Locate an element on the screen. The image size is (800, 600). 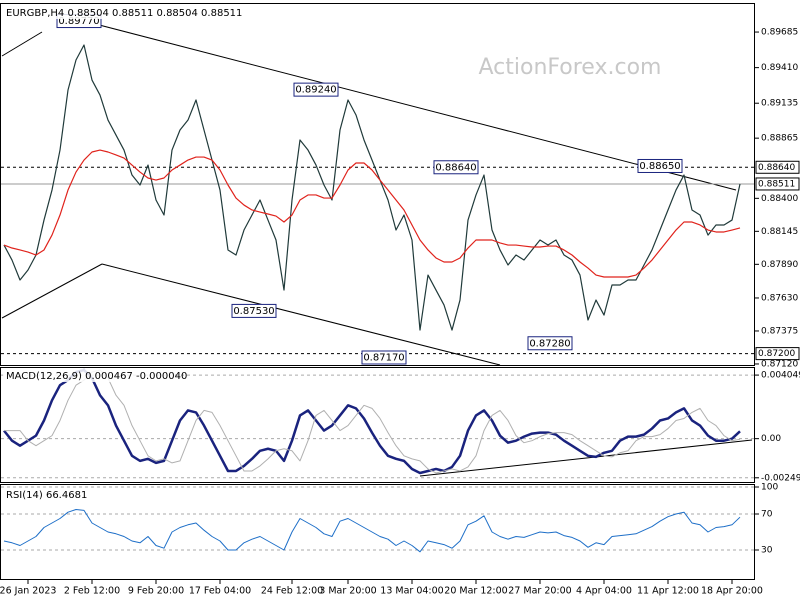
annotation-label: 0.87280 is located at coordinates (549, 343).